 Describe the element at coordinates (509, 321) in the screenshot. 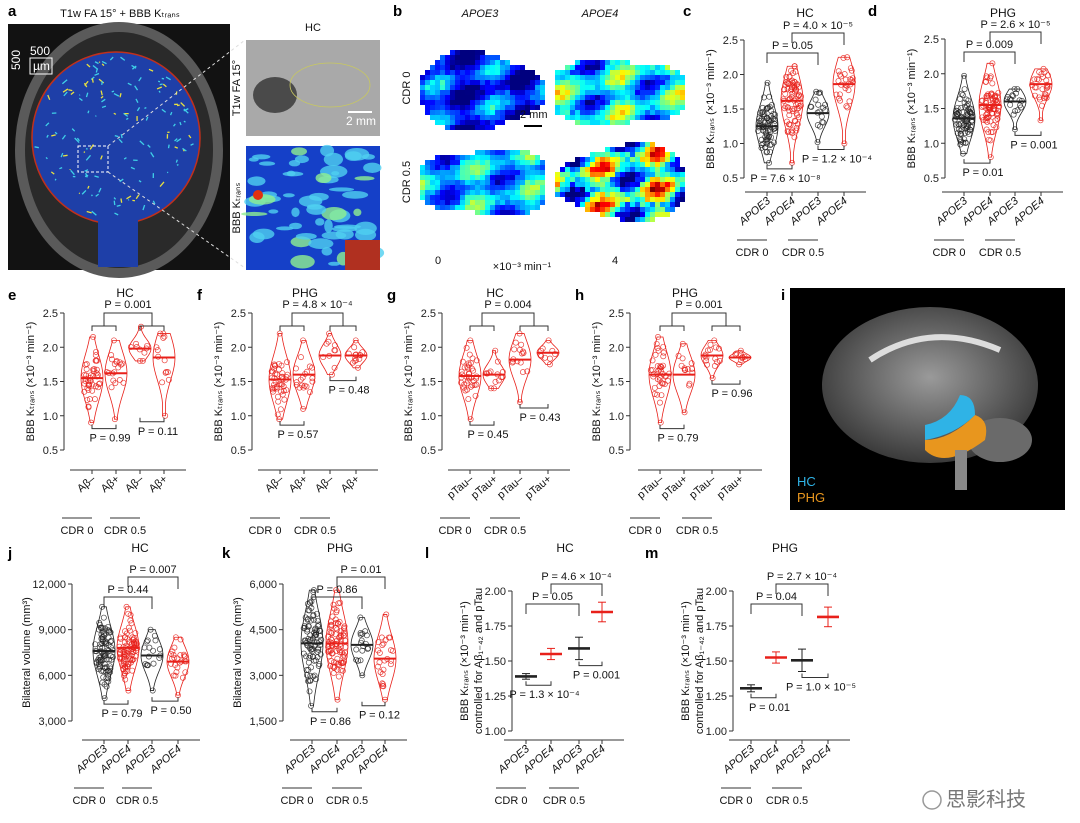

I see `p-bracket-group` at that location.